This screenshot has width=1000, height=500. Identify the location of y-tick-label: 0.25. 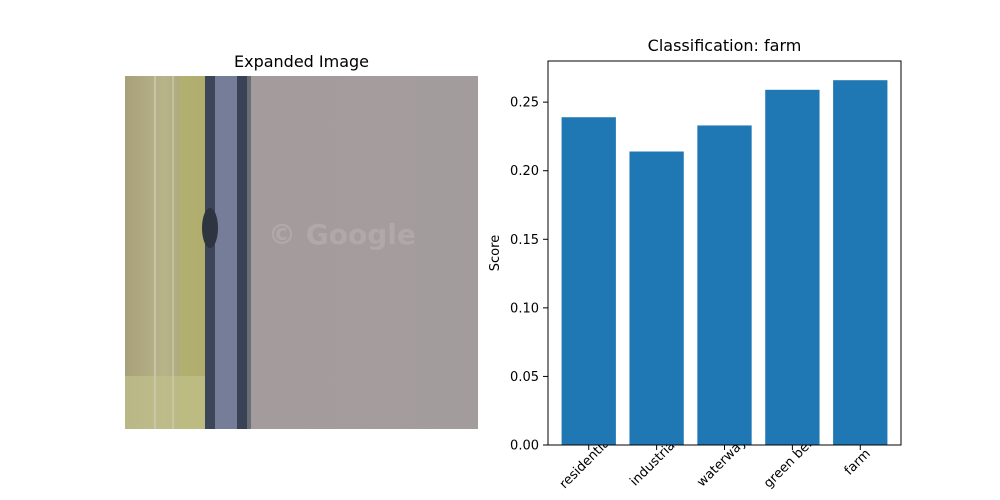
(524, 103).